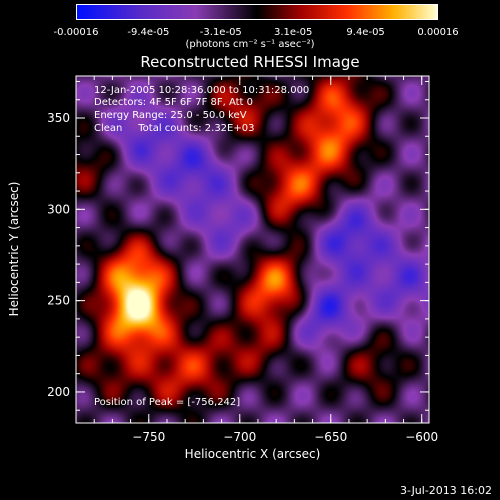 The width and height of the screenshot is (500, 500). What do you see at coordinates (76, 32) in the screenshot?
I see `colorbar-tick-label: -0.00016` at bounding box center [76, 32].